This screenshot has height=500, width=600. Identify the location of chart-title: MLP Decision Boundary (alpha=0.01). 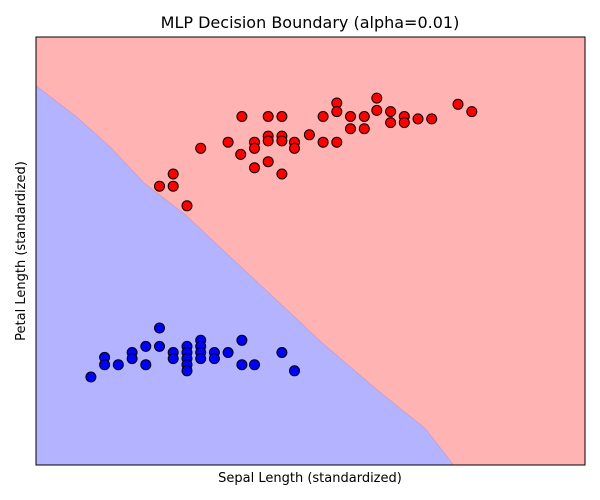
(310, 22).